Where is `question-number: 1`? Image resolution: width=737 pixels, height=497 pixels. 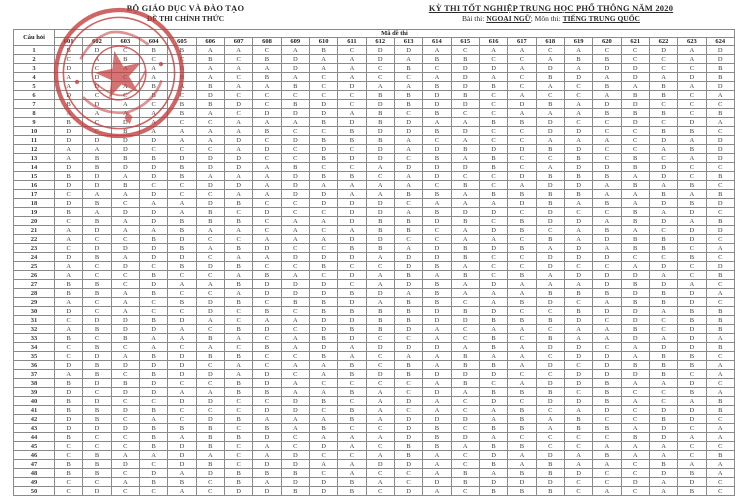
question-number: 1 is located at coordinates (34, 50).